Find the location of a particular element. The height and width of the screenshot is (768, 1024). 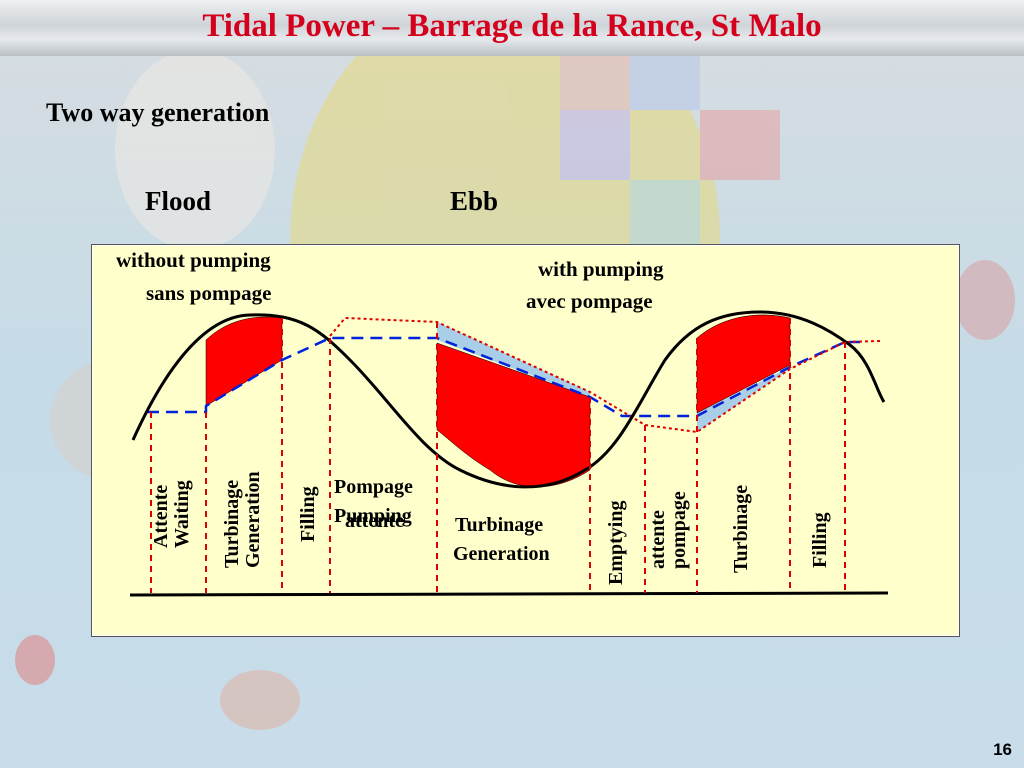

phase-ebb-label: Ebb is located at coordinates (474, 201).